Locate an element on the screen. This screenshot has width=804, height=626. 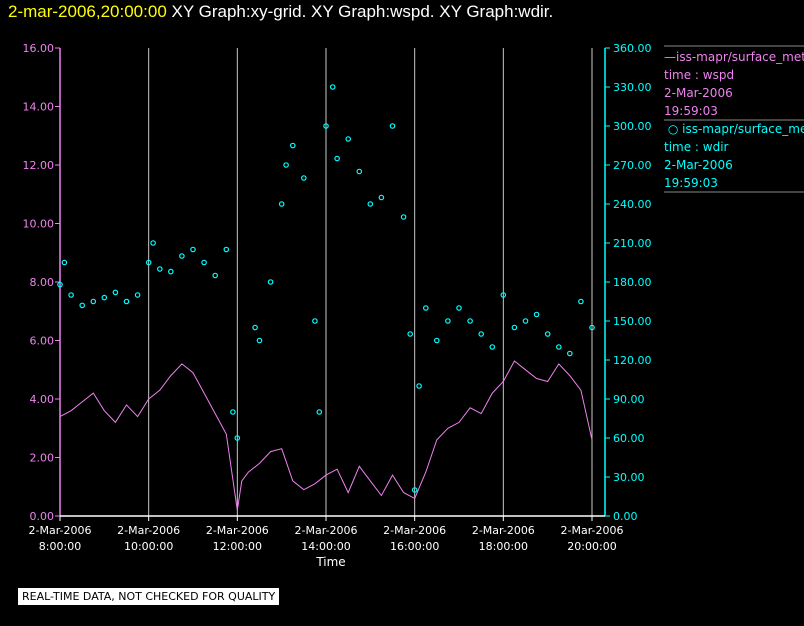
legend-wspd-date: 2-Mar-2006 is located at coordinates (698, 93).